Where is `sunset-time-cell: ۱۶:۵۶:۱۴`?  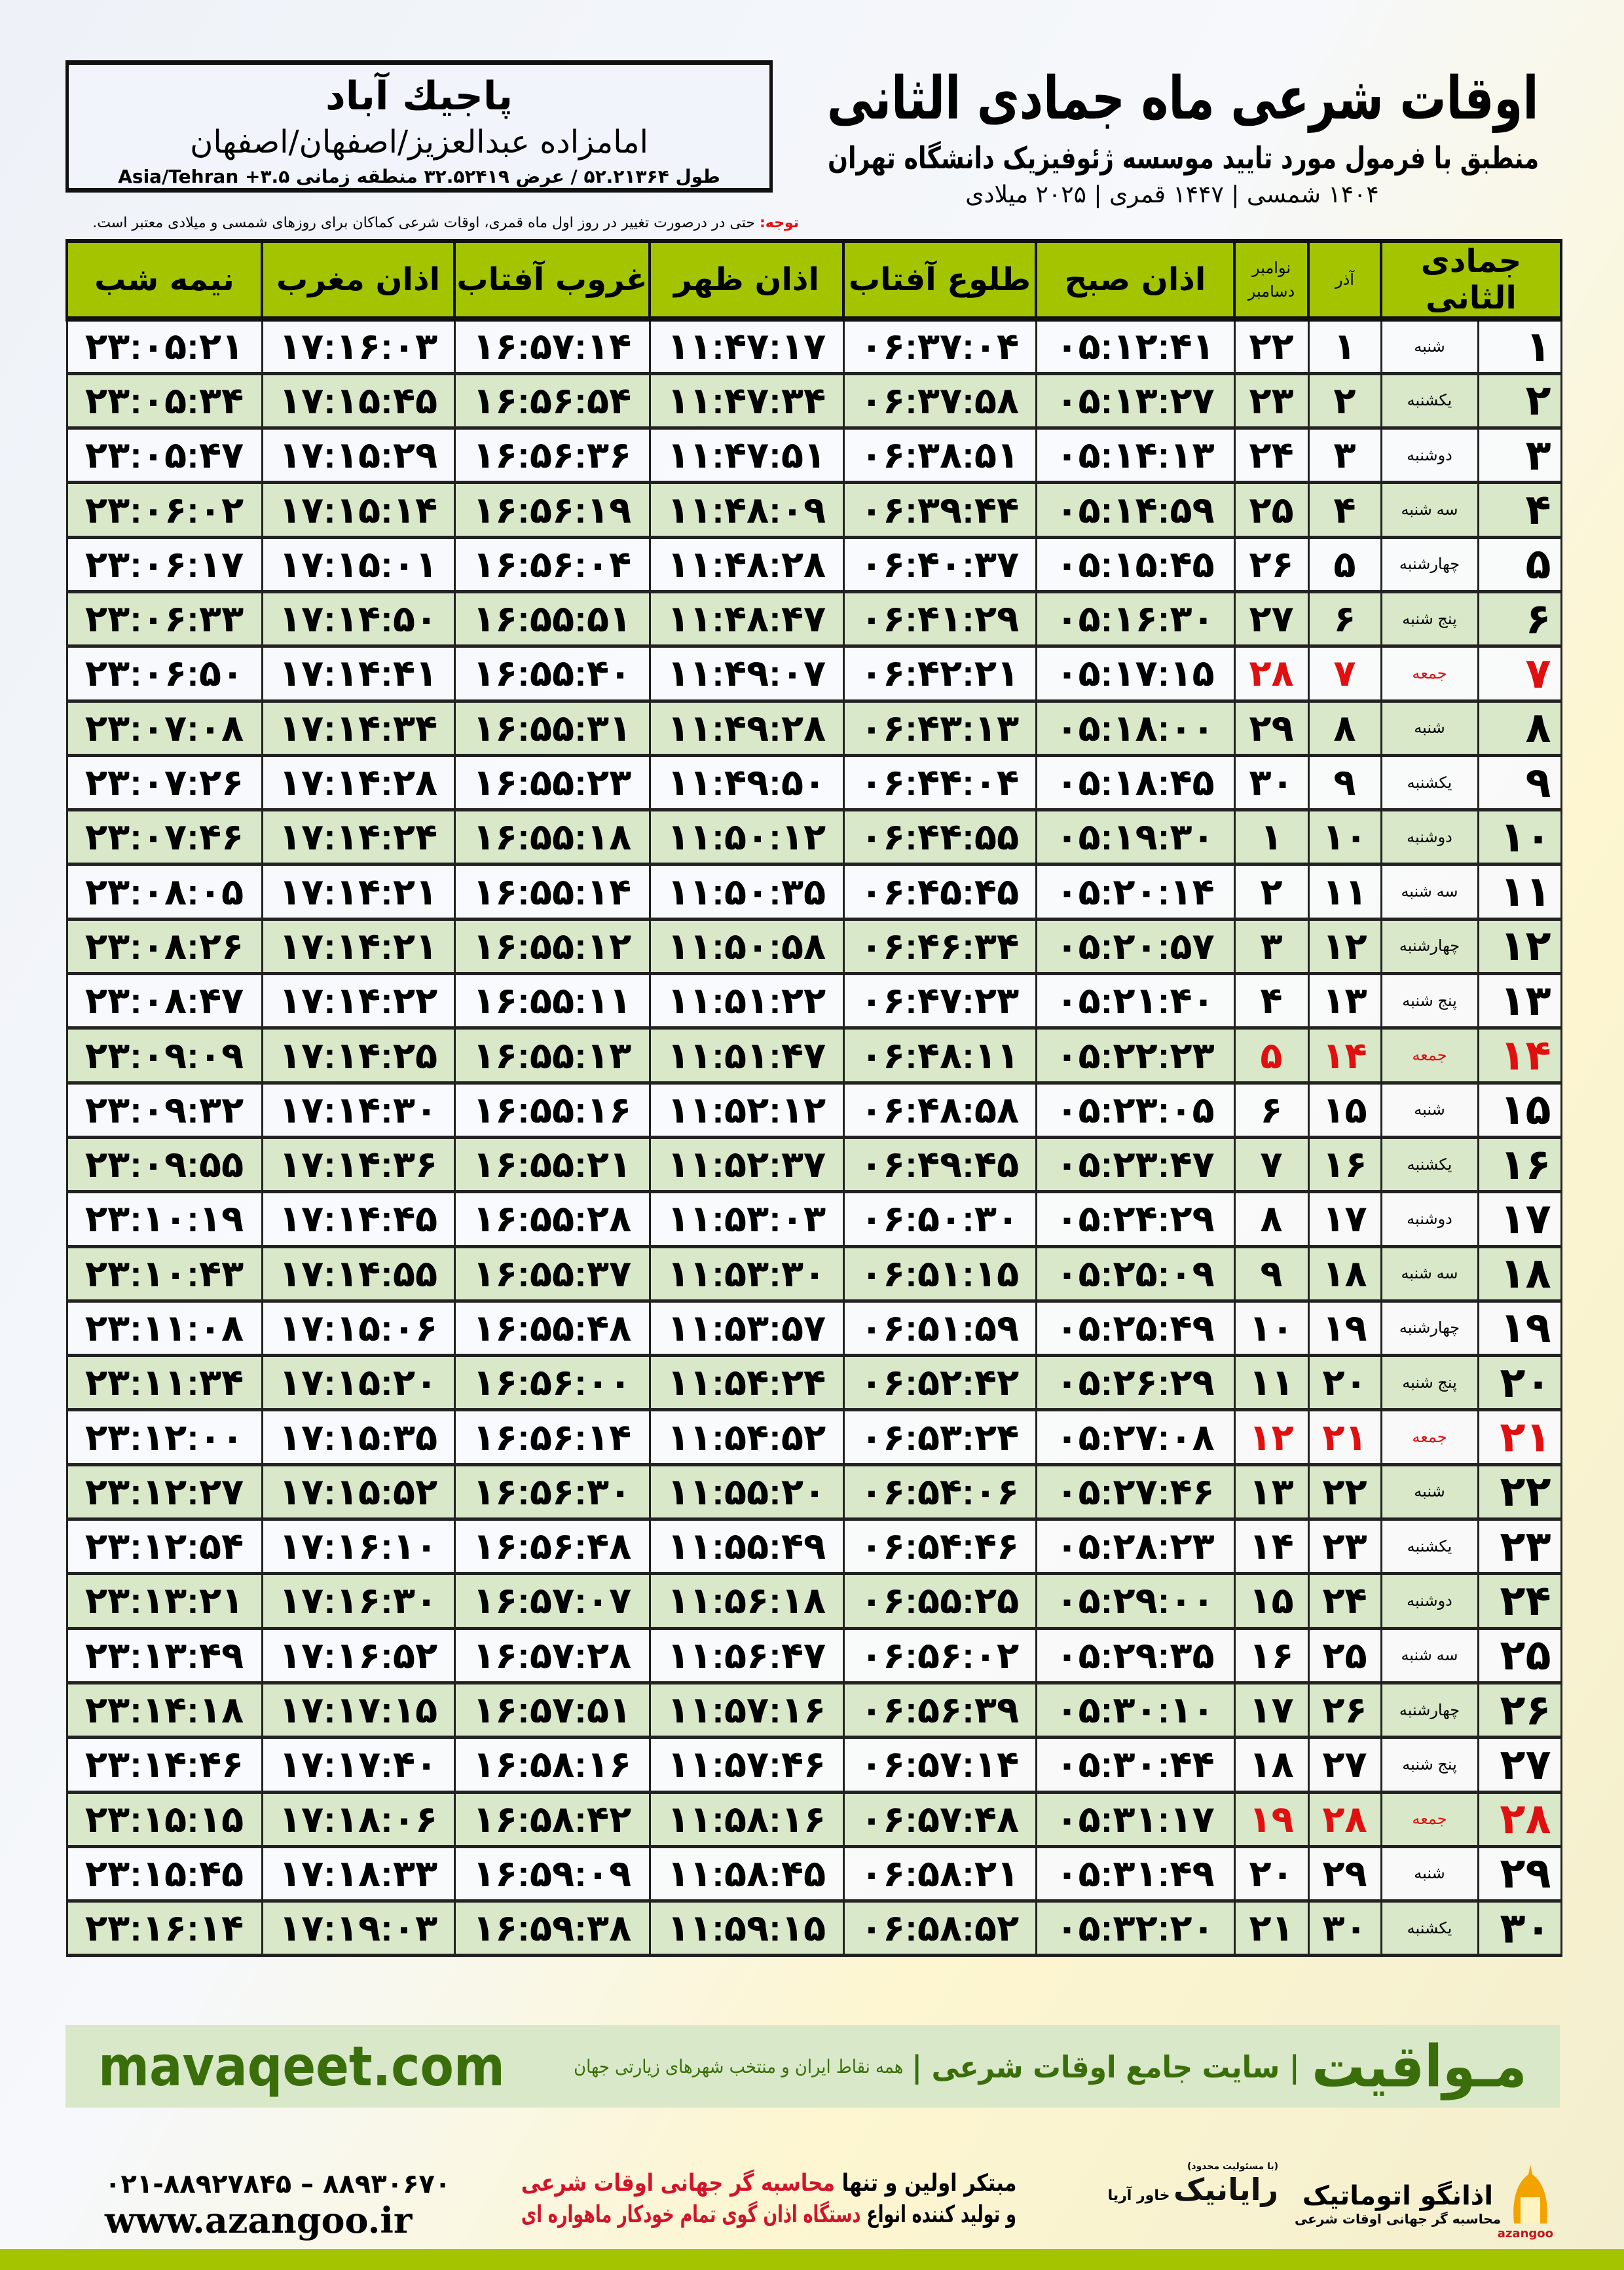 sunset-time-cell: ۱۶:۵۶:۱۴ is located at coordinates (552, 1437).